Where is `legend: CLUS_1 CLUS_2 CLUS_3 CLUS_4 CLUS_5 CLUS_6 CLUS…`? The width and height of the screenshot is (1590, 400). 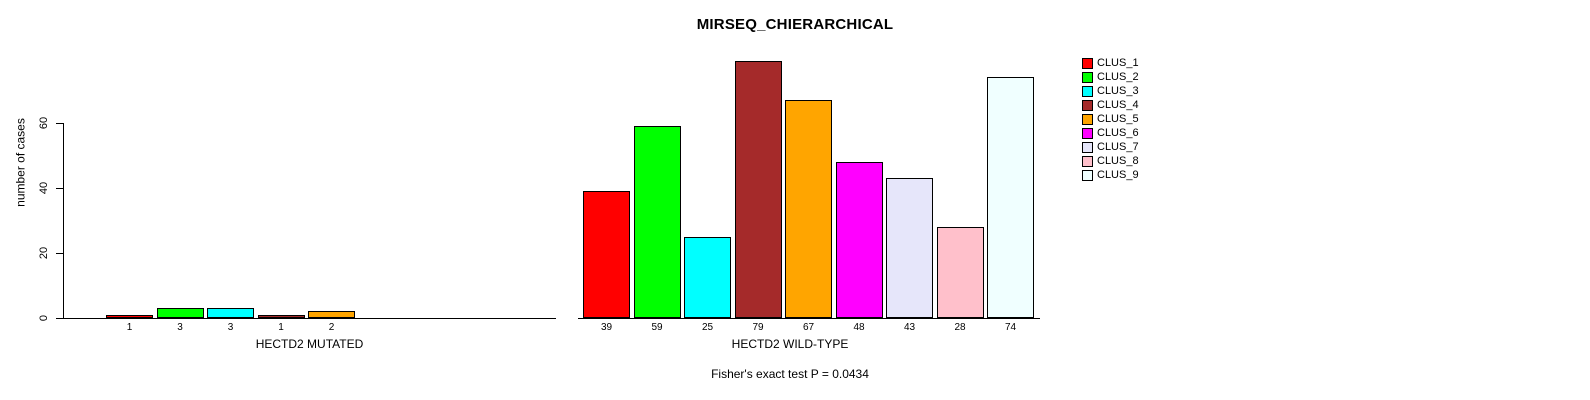 legend: CLUS_1 CLUS_2 CLUS_3 CLUS_4 CLUS_5 CLUS_6 CLUS… is located at coordinates (1110, 119).